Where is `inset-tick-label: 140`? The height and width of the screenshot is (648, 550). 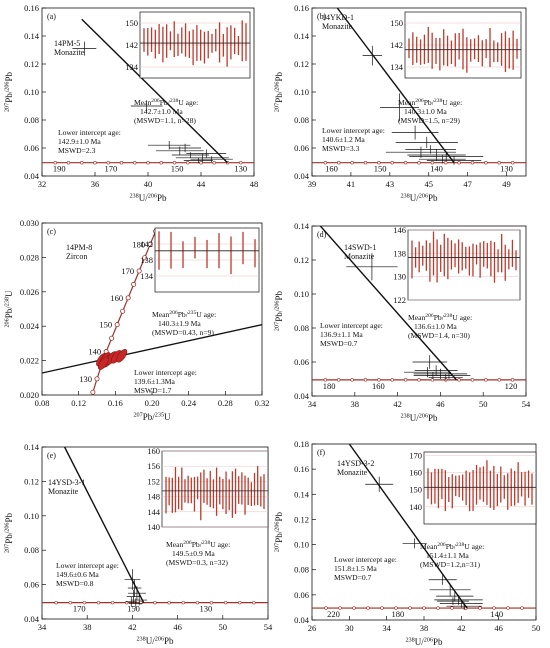
inset-tick-label: 140 is located at coordinates (153, 527).